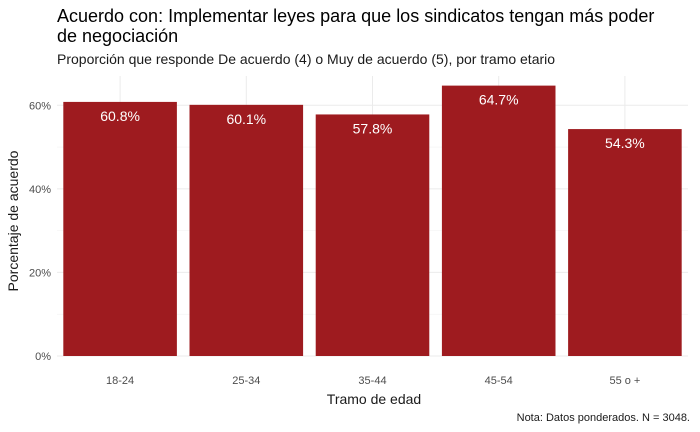 The height and width of the screenshot is (432, 700). Describe the element at coordinates (499, 381) in the screenshot. I see `x-tick-label: 45-54` at that location.